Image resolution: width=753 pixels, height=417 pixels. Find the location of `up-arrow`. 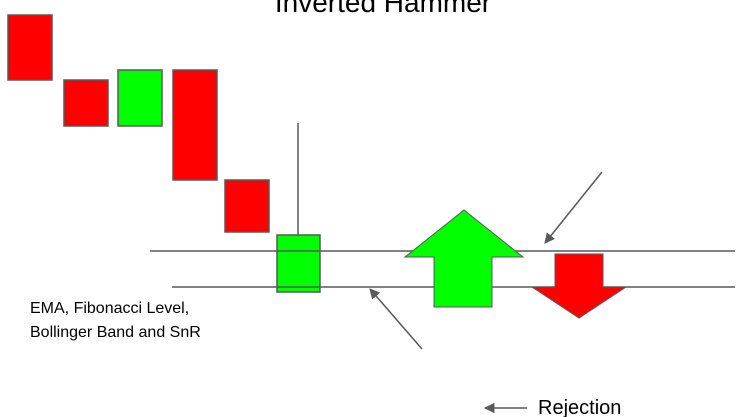

up-arrow is located at coordinates (464, 258).